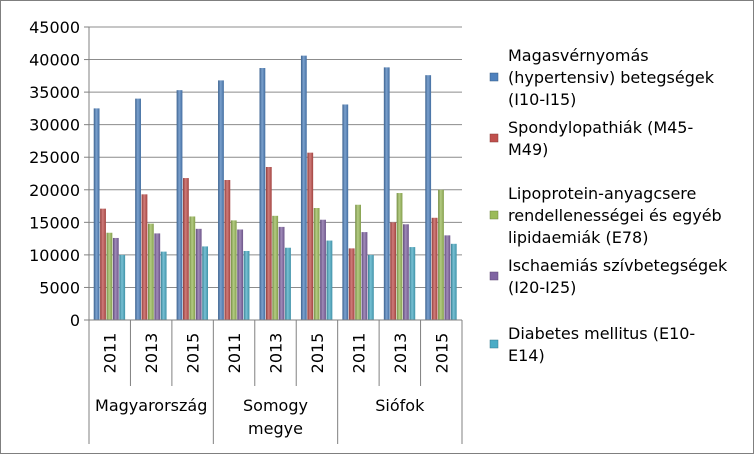 Image resolution: width=754 pixels, height=454 pixels. I want to click on y-tick-label: 30000, so click(54, 125).